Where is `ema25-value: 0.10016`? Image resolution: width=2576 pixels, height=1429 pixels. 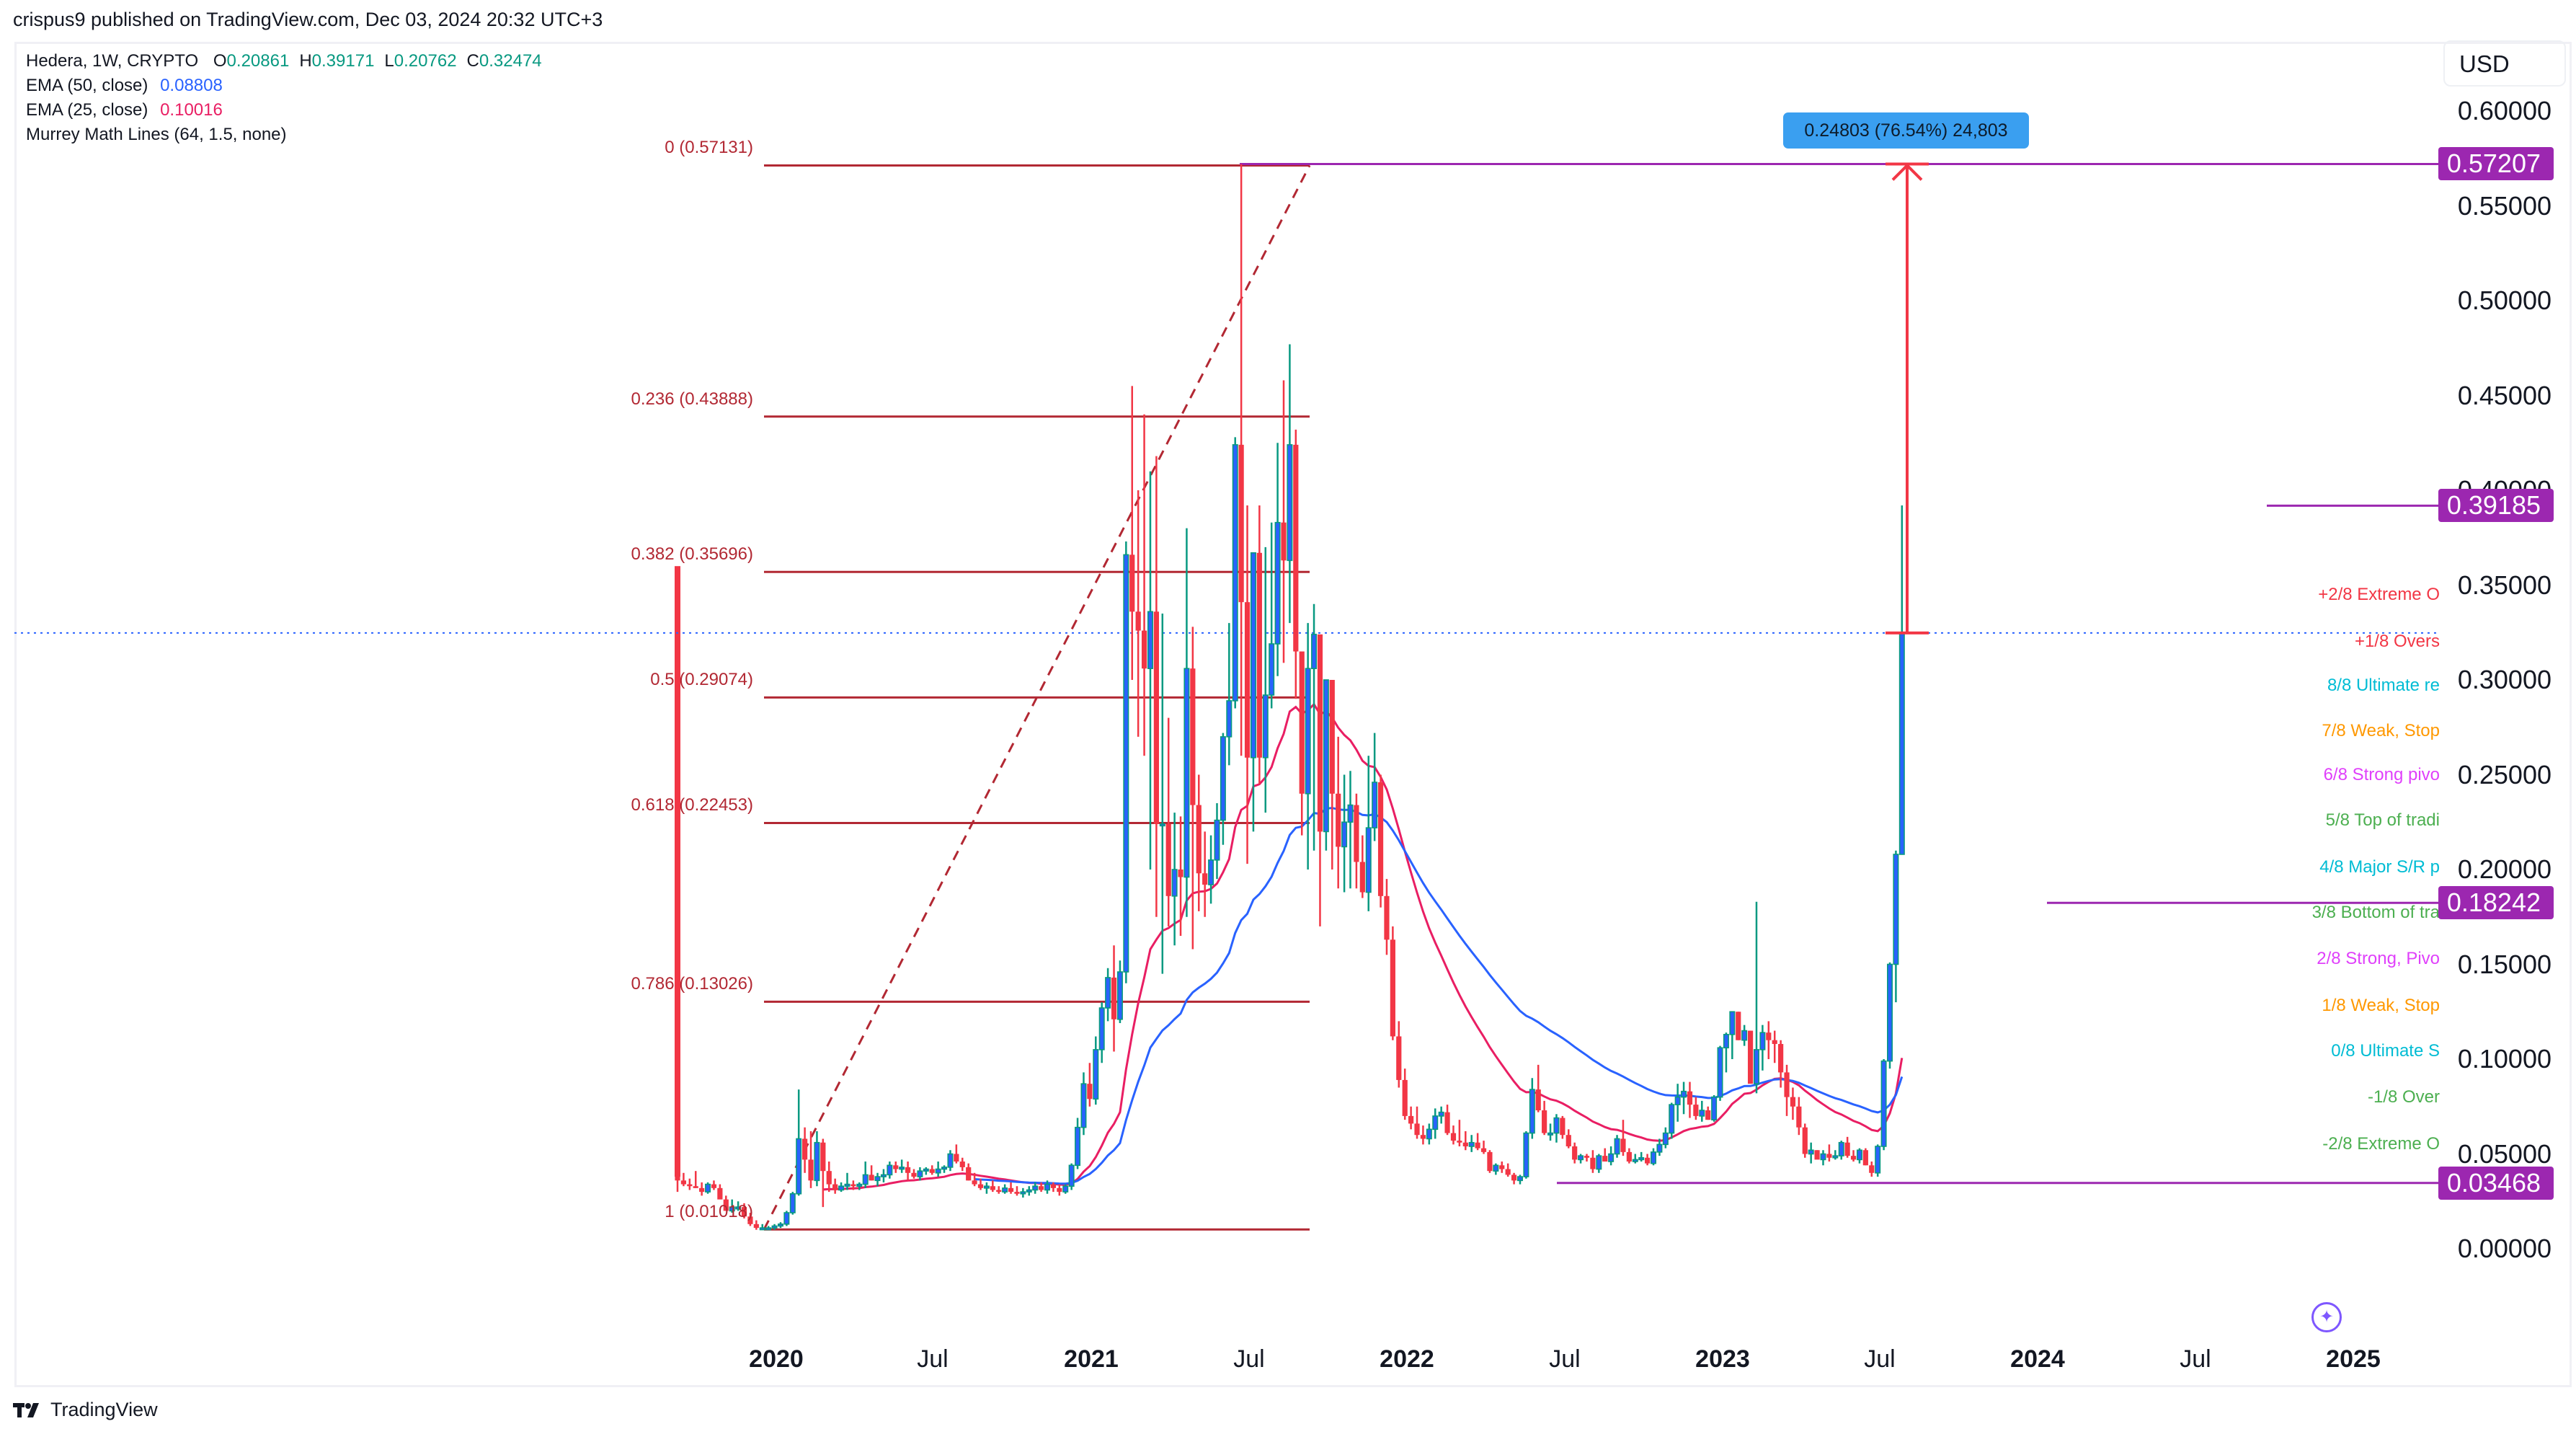 ema25-value: 0.10016 is located at coordinates (191, 110).